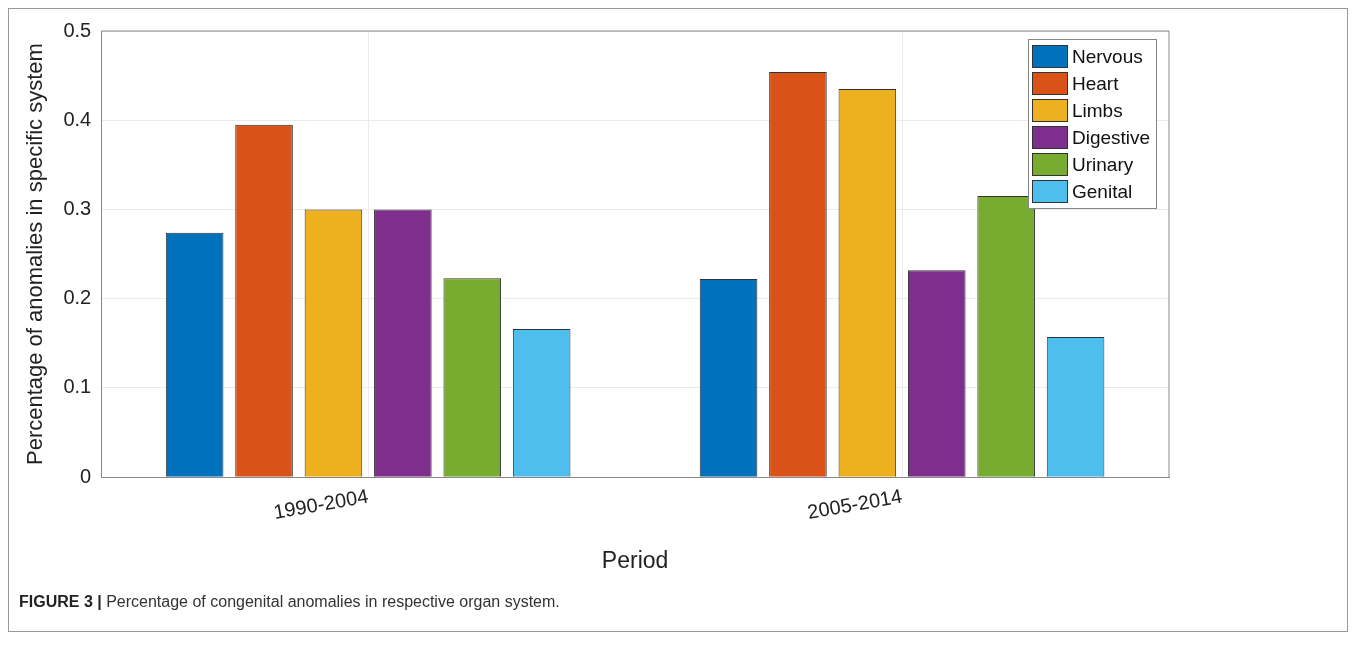 The width and height of the screenshot is (1358, 646). Describe the element at coordinates (77, 297) in the screenshot. I see `y-tick-label: 0.2` at that location.